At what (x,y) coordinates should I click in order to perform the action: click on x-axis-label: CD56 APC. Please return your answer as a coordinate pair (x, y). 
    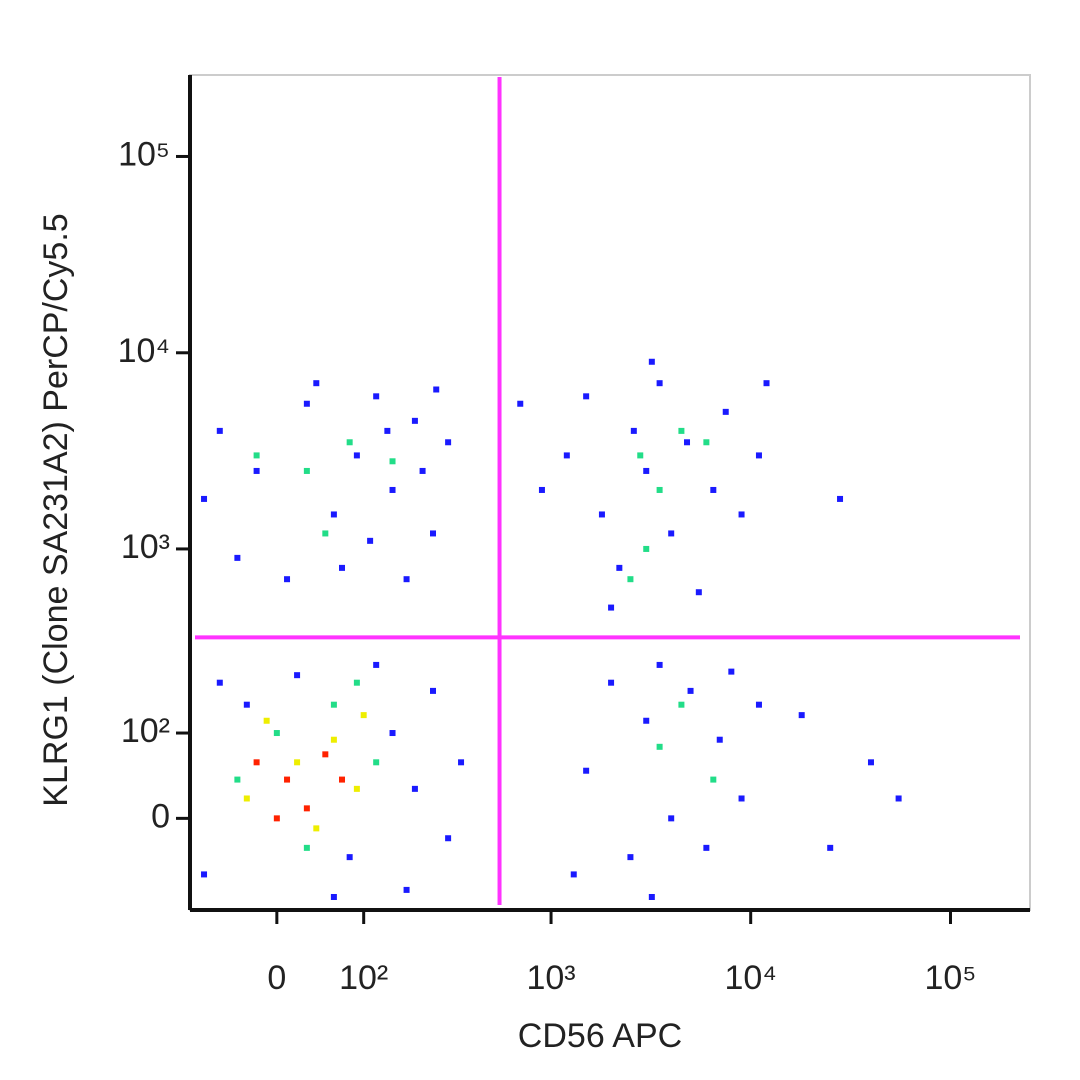
    Looking at the image, I should click on (600, 1036).